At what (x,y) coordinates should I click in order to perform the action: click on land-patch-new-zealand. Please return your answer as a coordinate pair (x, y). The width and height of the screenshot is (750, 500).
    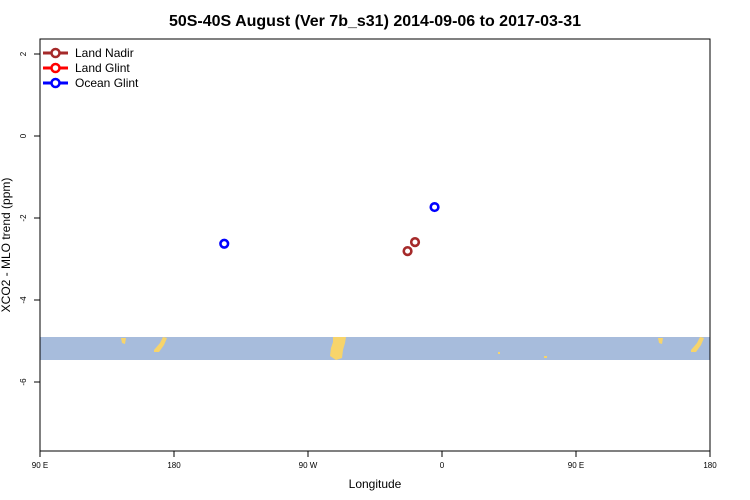
    Looking at the image, I should click on (160, 344).